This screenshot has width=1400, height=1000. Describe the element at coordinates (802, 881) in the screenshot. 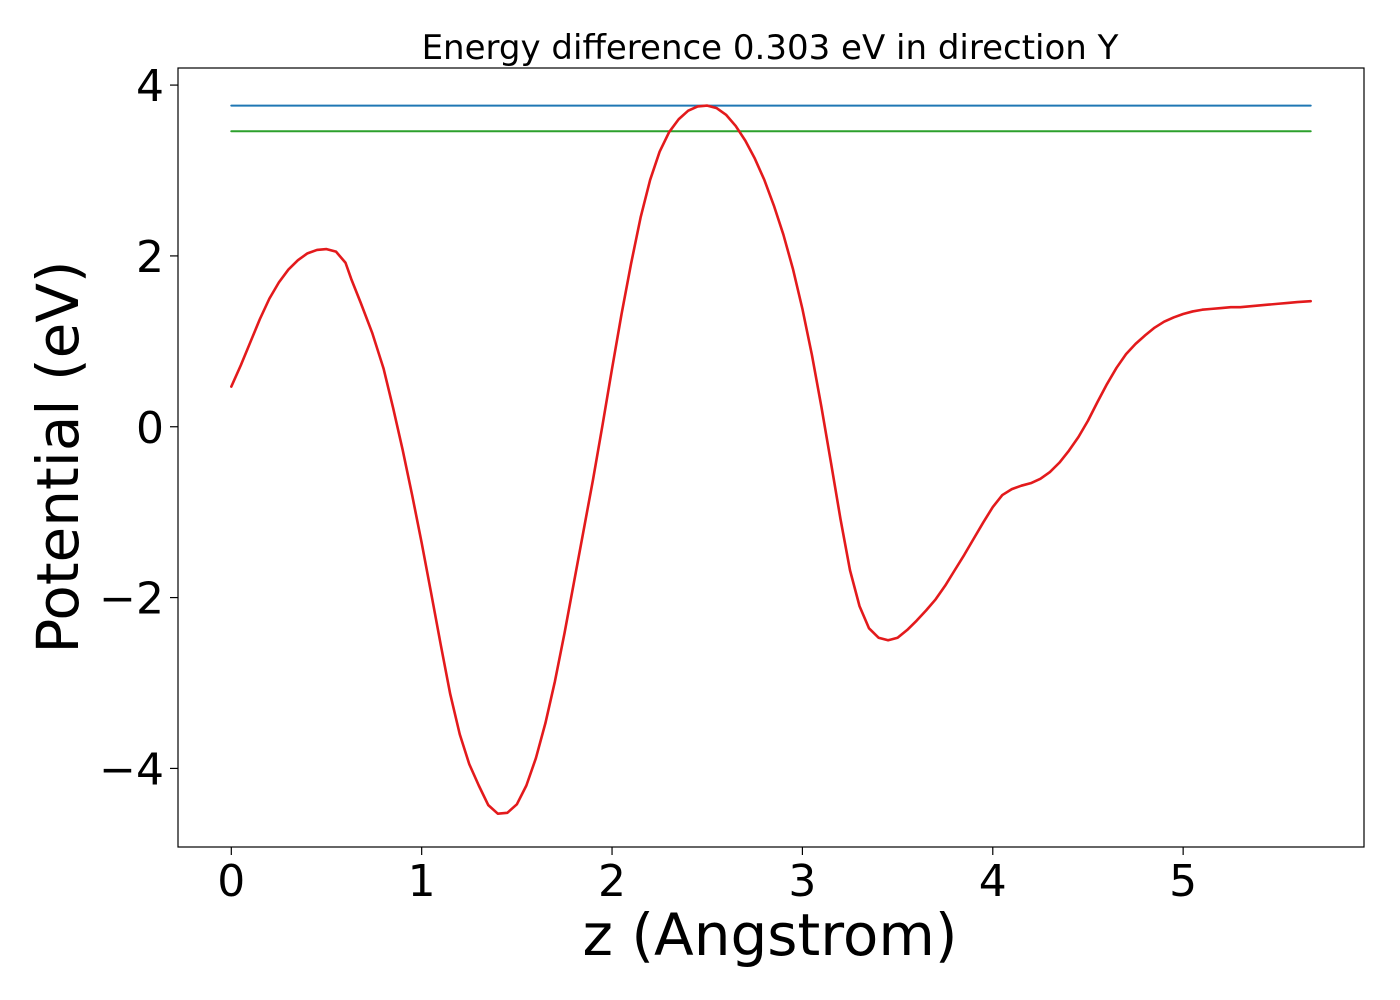

I see `x-tick-label: 3` at that location.